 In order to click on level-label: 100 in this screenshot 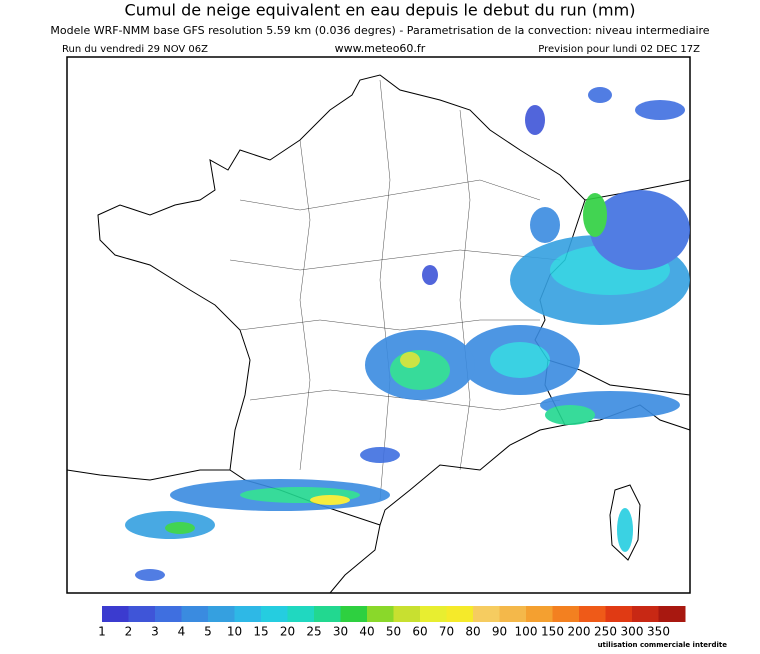, I will do `click(526, 632)`.